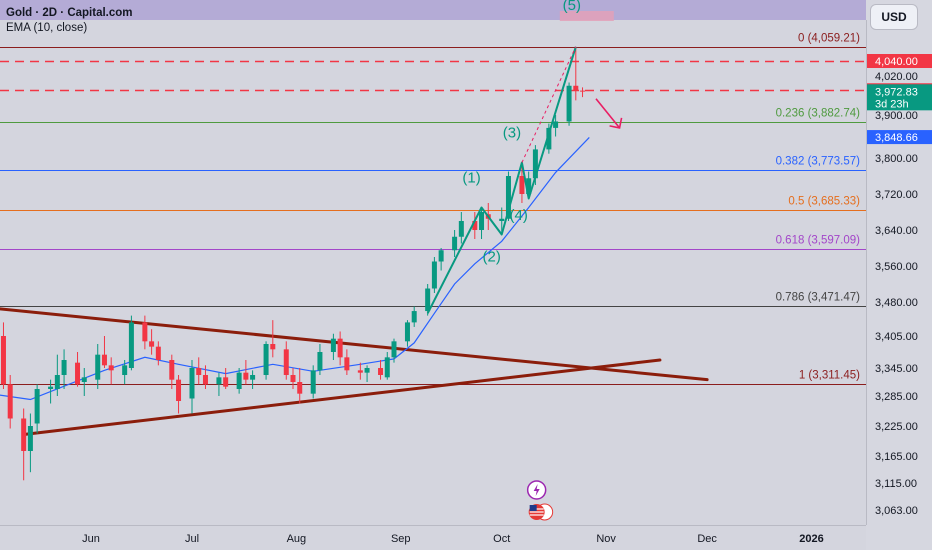 The height and width of the screenshot is (550, 932). I want to click on y-tick-label: 3,285.00, so click(896, 397).